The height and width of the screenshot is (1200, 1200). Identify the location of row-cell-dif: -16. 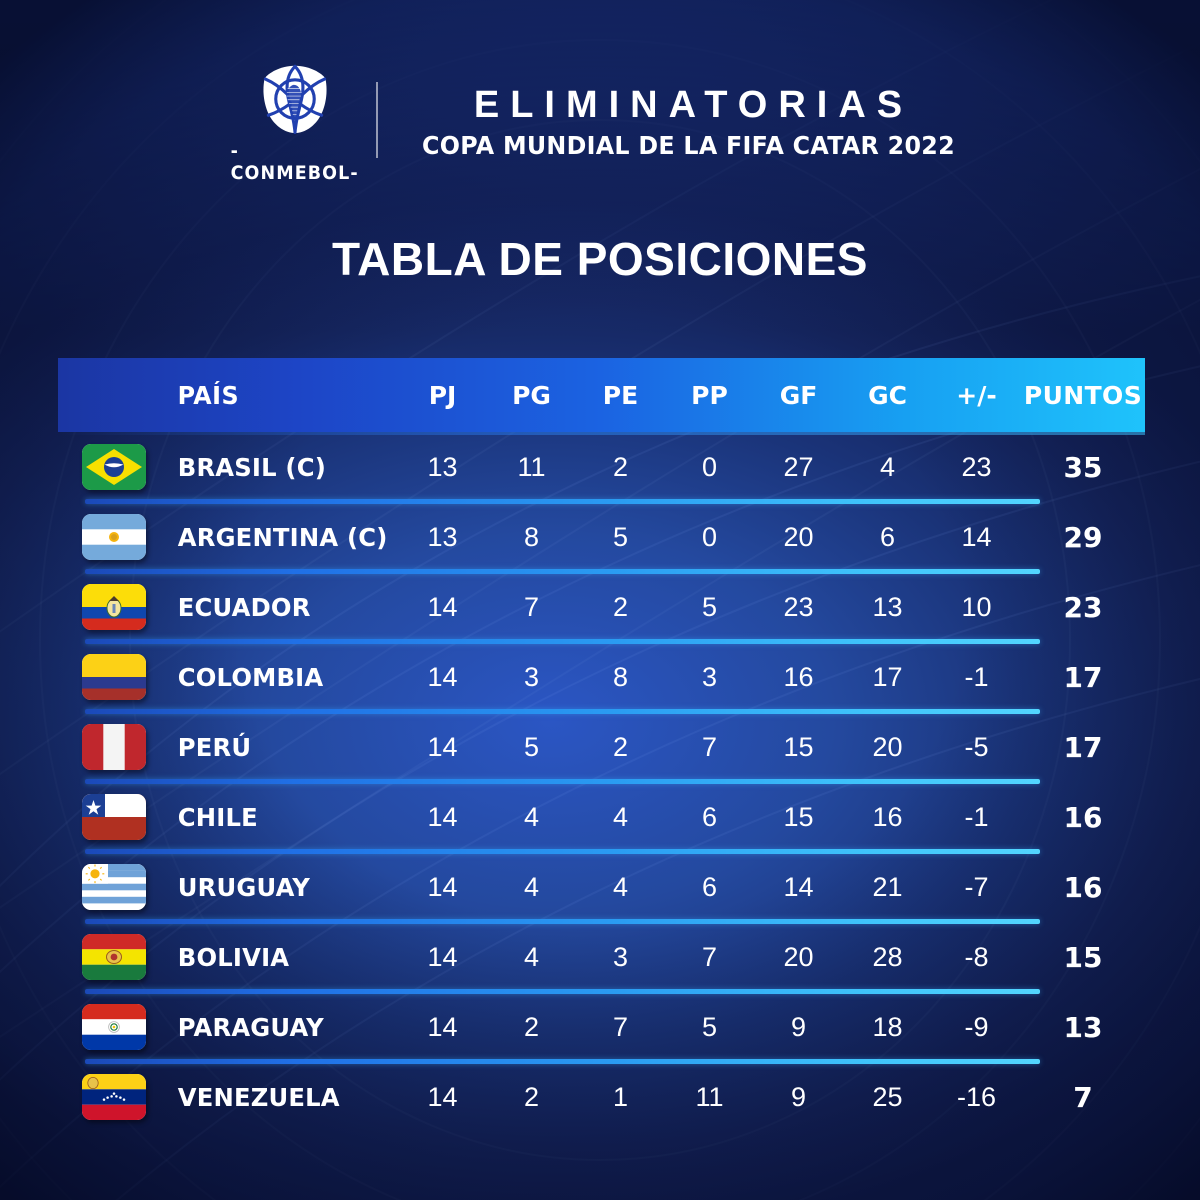
(976, 1096).